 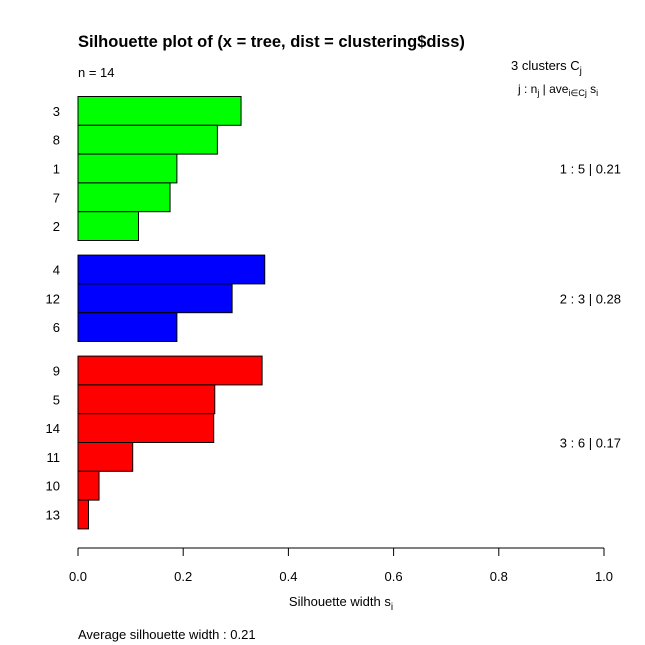 What do you see at coordinates (56, 270) in the screenshot?
I see `observation-label-4: 4` at bounding box center [56, 270].